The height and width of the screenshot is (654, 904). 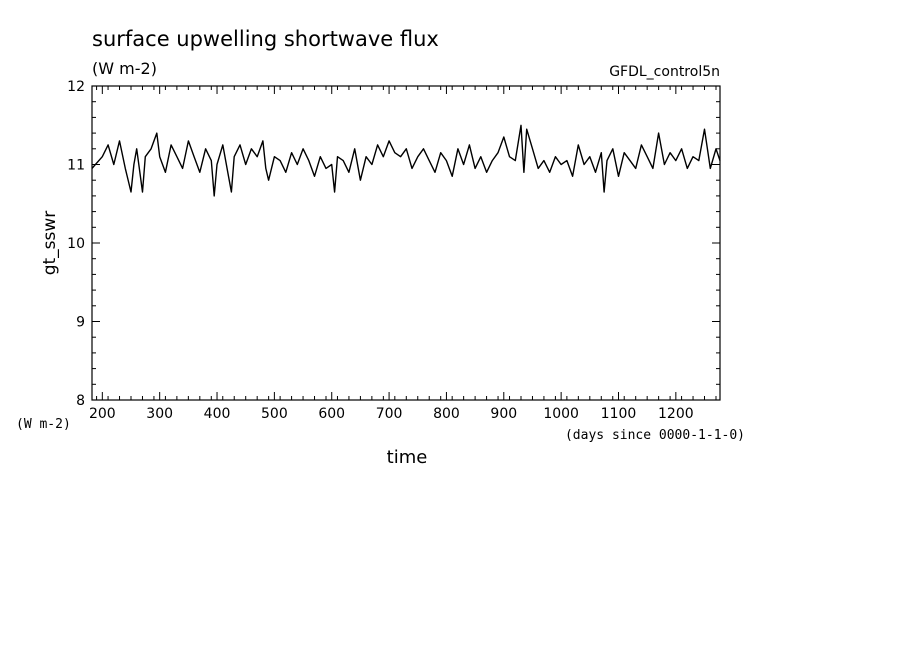 What do you see at coordinates (676, 414) in the screenshot?
I see `x-tick-label: 1200` at bounding box center [676, 414].